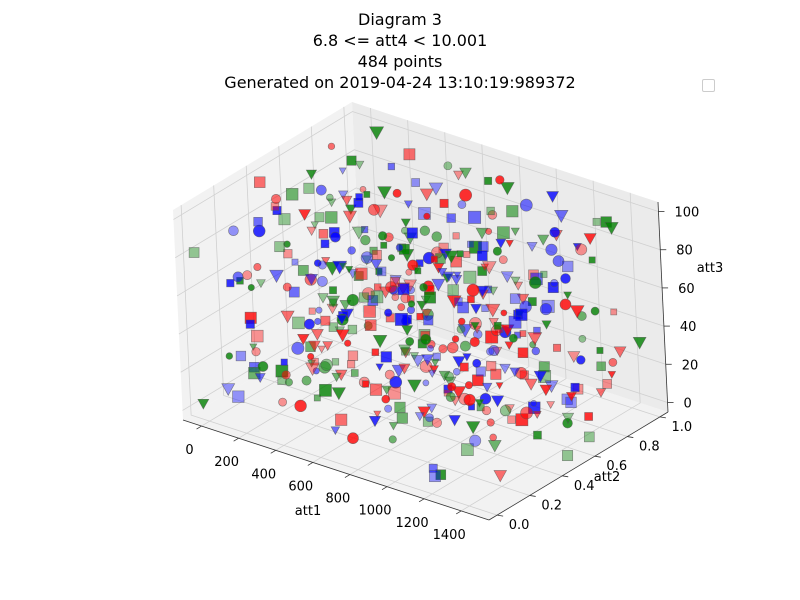 The height and width of the screenshot is (600, 800). What do you see at coordinates (649, 447) in the screenshot?
I see `y-tick-label: 0.8` at bounding box center [649, 447].